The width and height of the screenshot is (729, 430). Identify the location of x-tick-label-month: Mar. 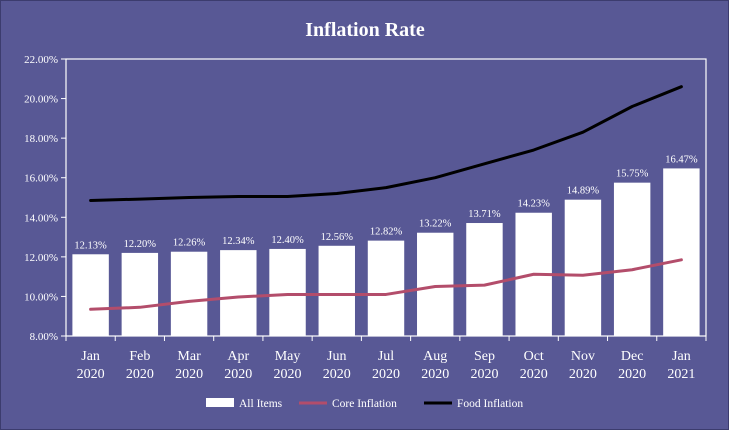
(189, 356).